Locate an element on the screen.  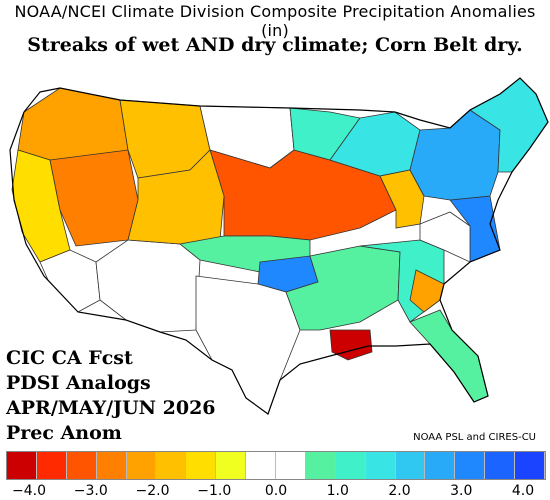
legend-tick-label: −2.0 is located at coordinates (152, 491).